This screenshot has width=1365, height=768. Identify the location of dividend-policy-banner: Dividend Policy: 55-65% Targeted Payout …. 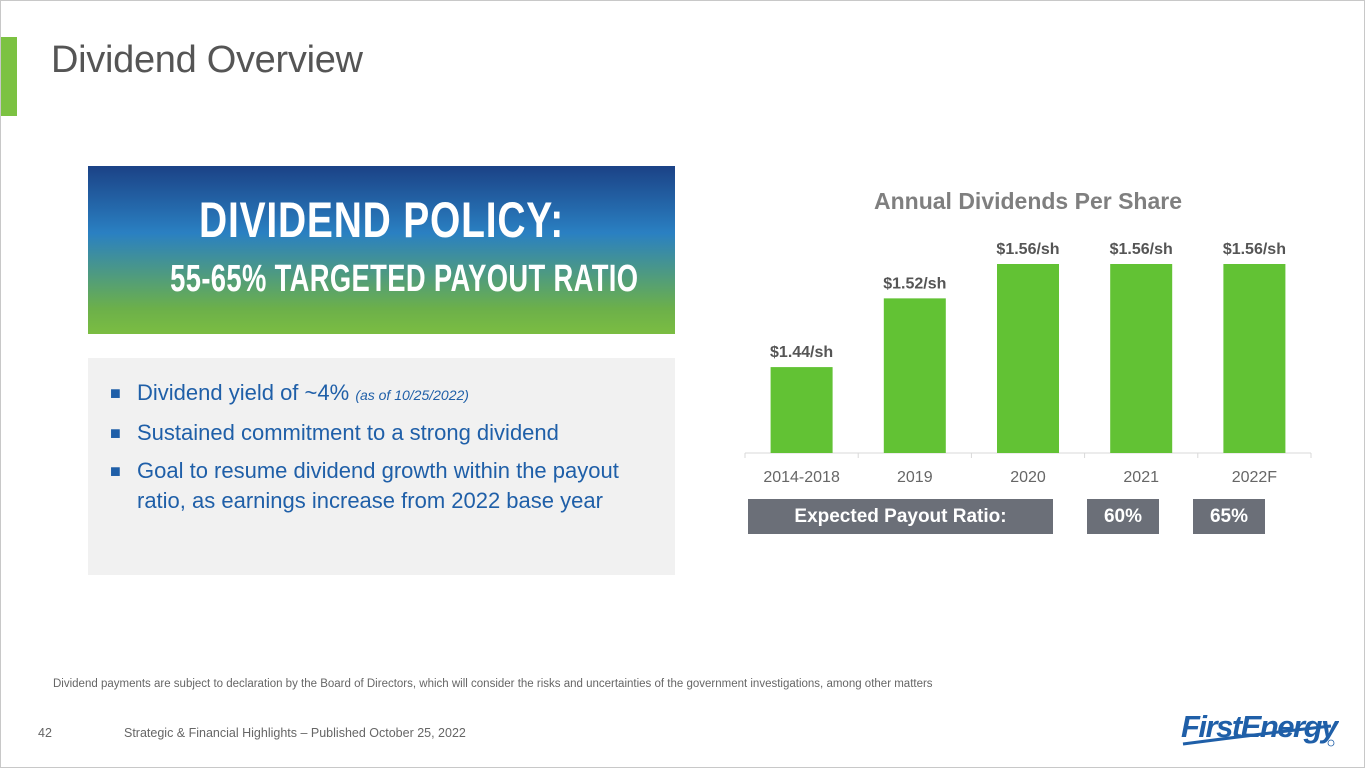
(381, 250).